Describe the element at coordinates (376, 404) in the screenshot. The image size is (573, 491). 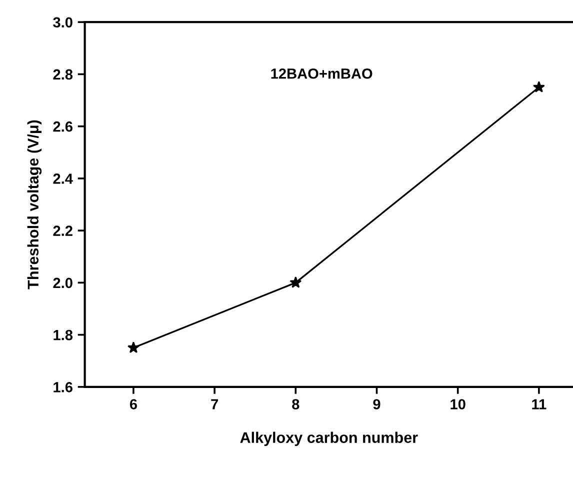
I see `x-tick-label: 9` at that location.